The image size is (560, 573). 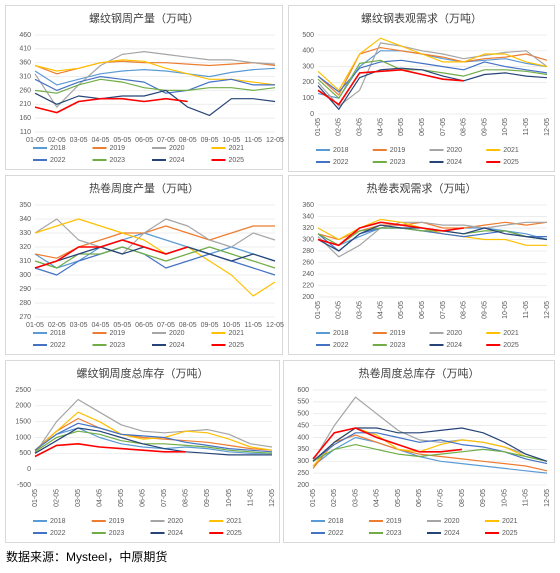 I want to click on y-tick-label: 320, so click(x=308, y=228).